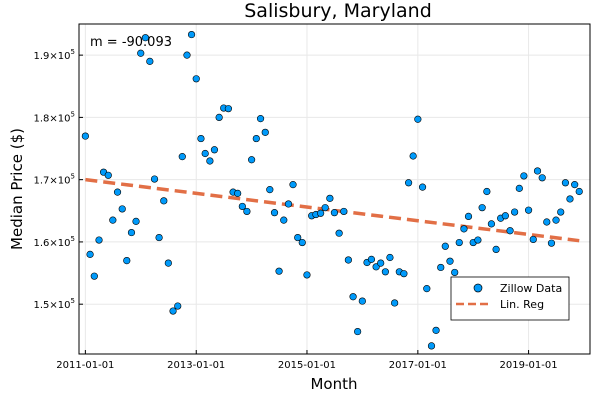  I want to click on x-tick-label: 2011-01-01, so click(85, 365).